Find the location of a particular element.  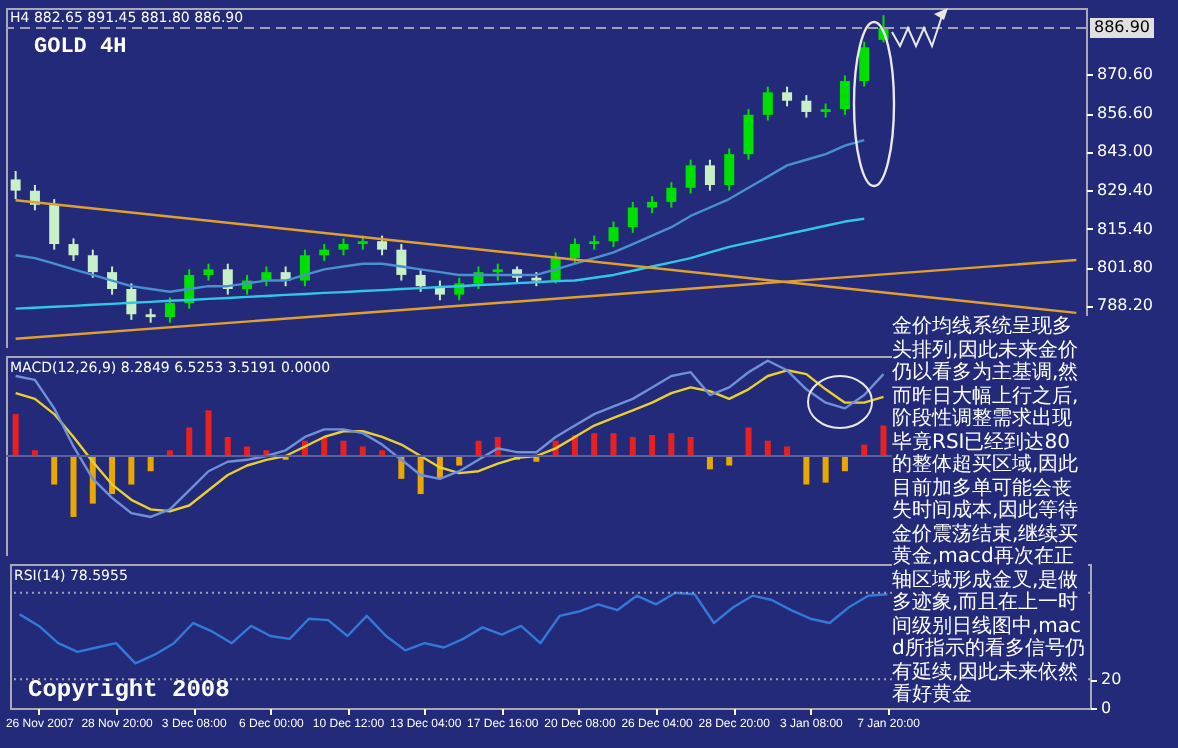

y-tick-label: 870.60 is located at coordinates (1125, 73).